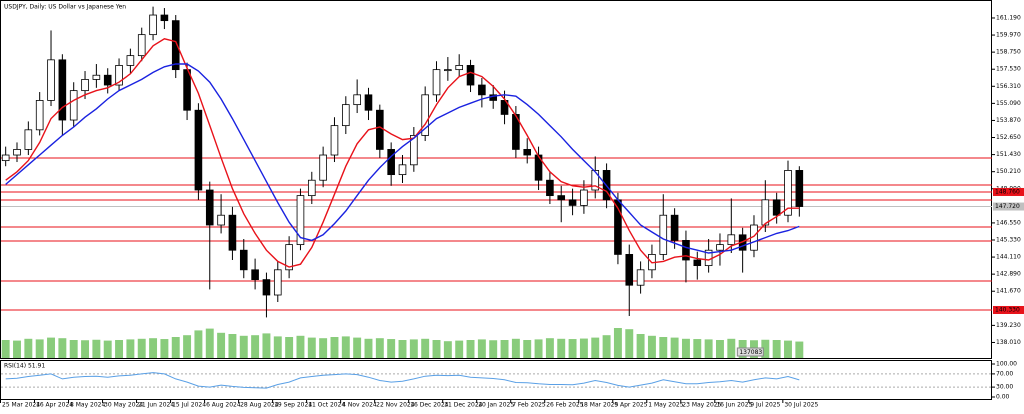 The width and height of the screenshot is (1024, 414). I want to click on volume-label-box, so click(750, 352).